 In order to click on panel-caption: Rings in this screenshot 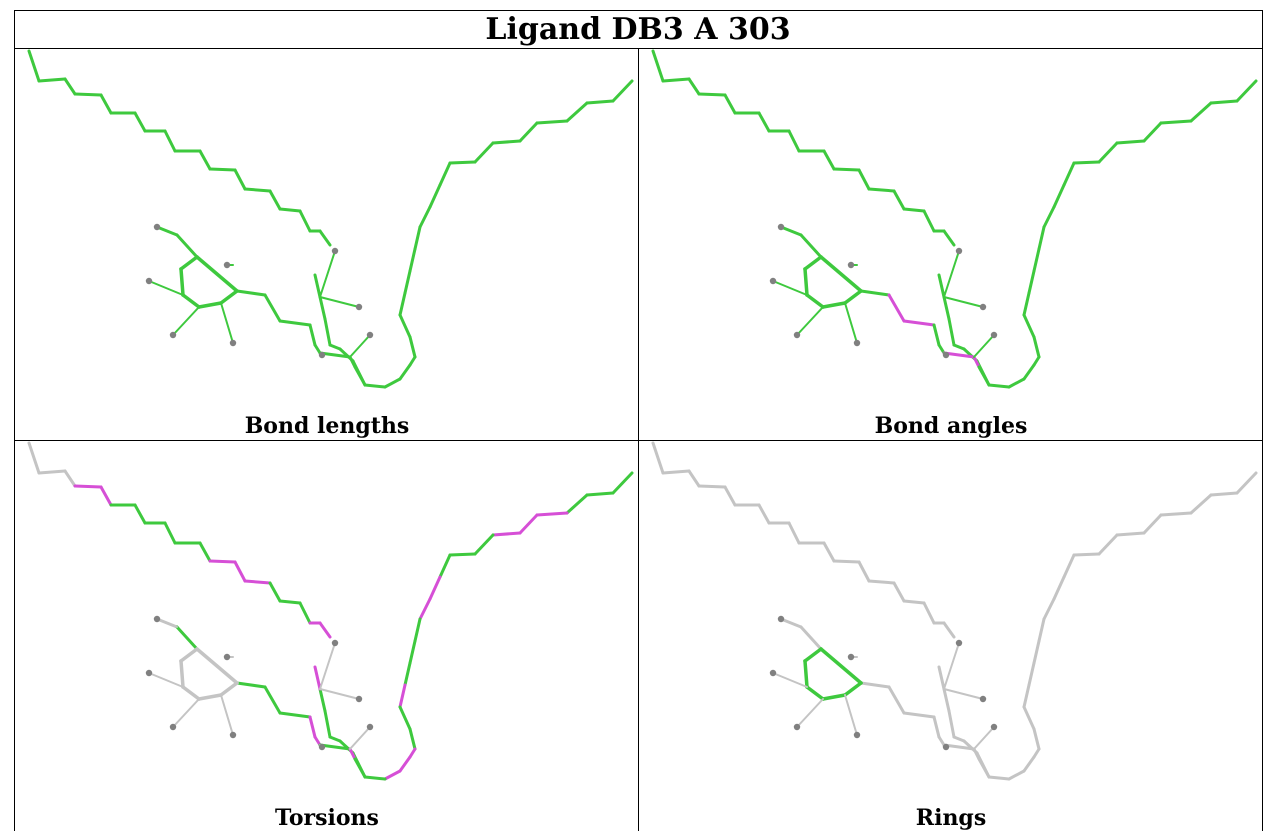, I will do `click(951, 818)`.